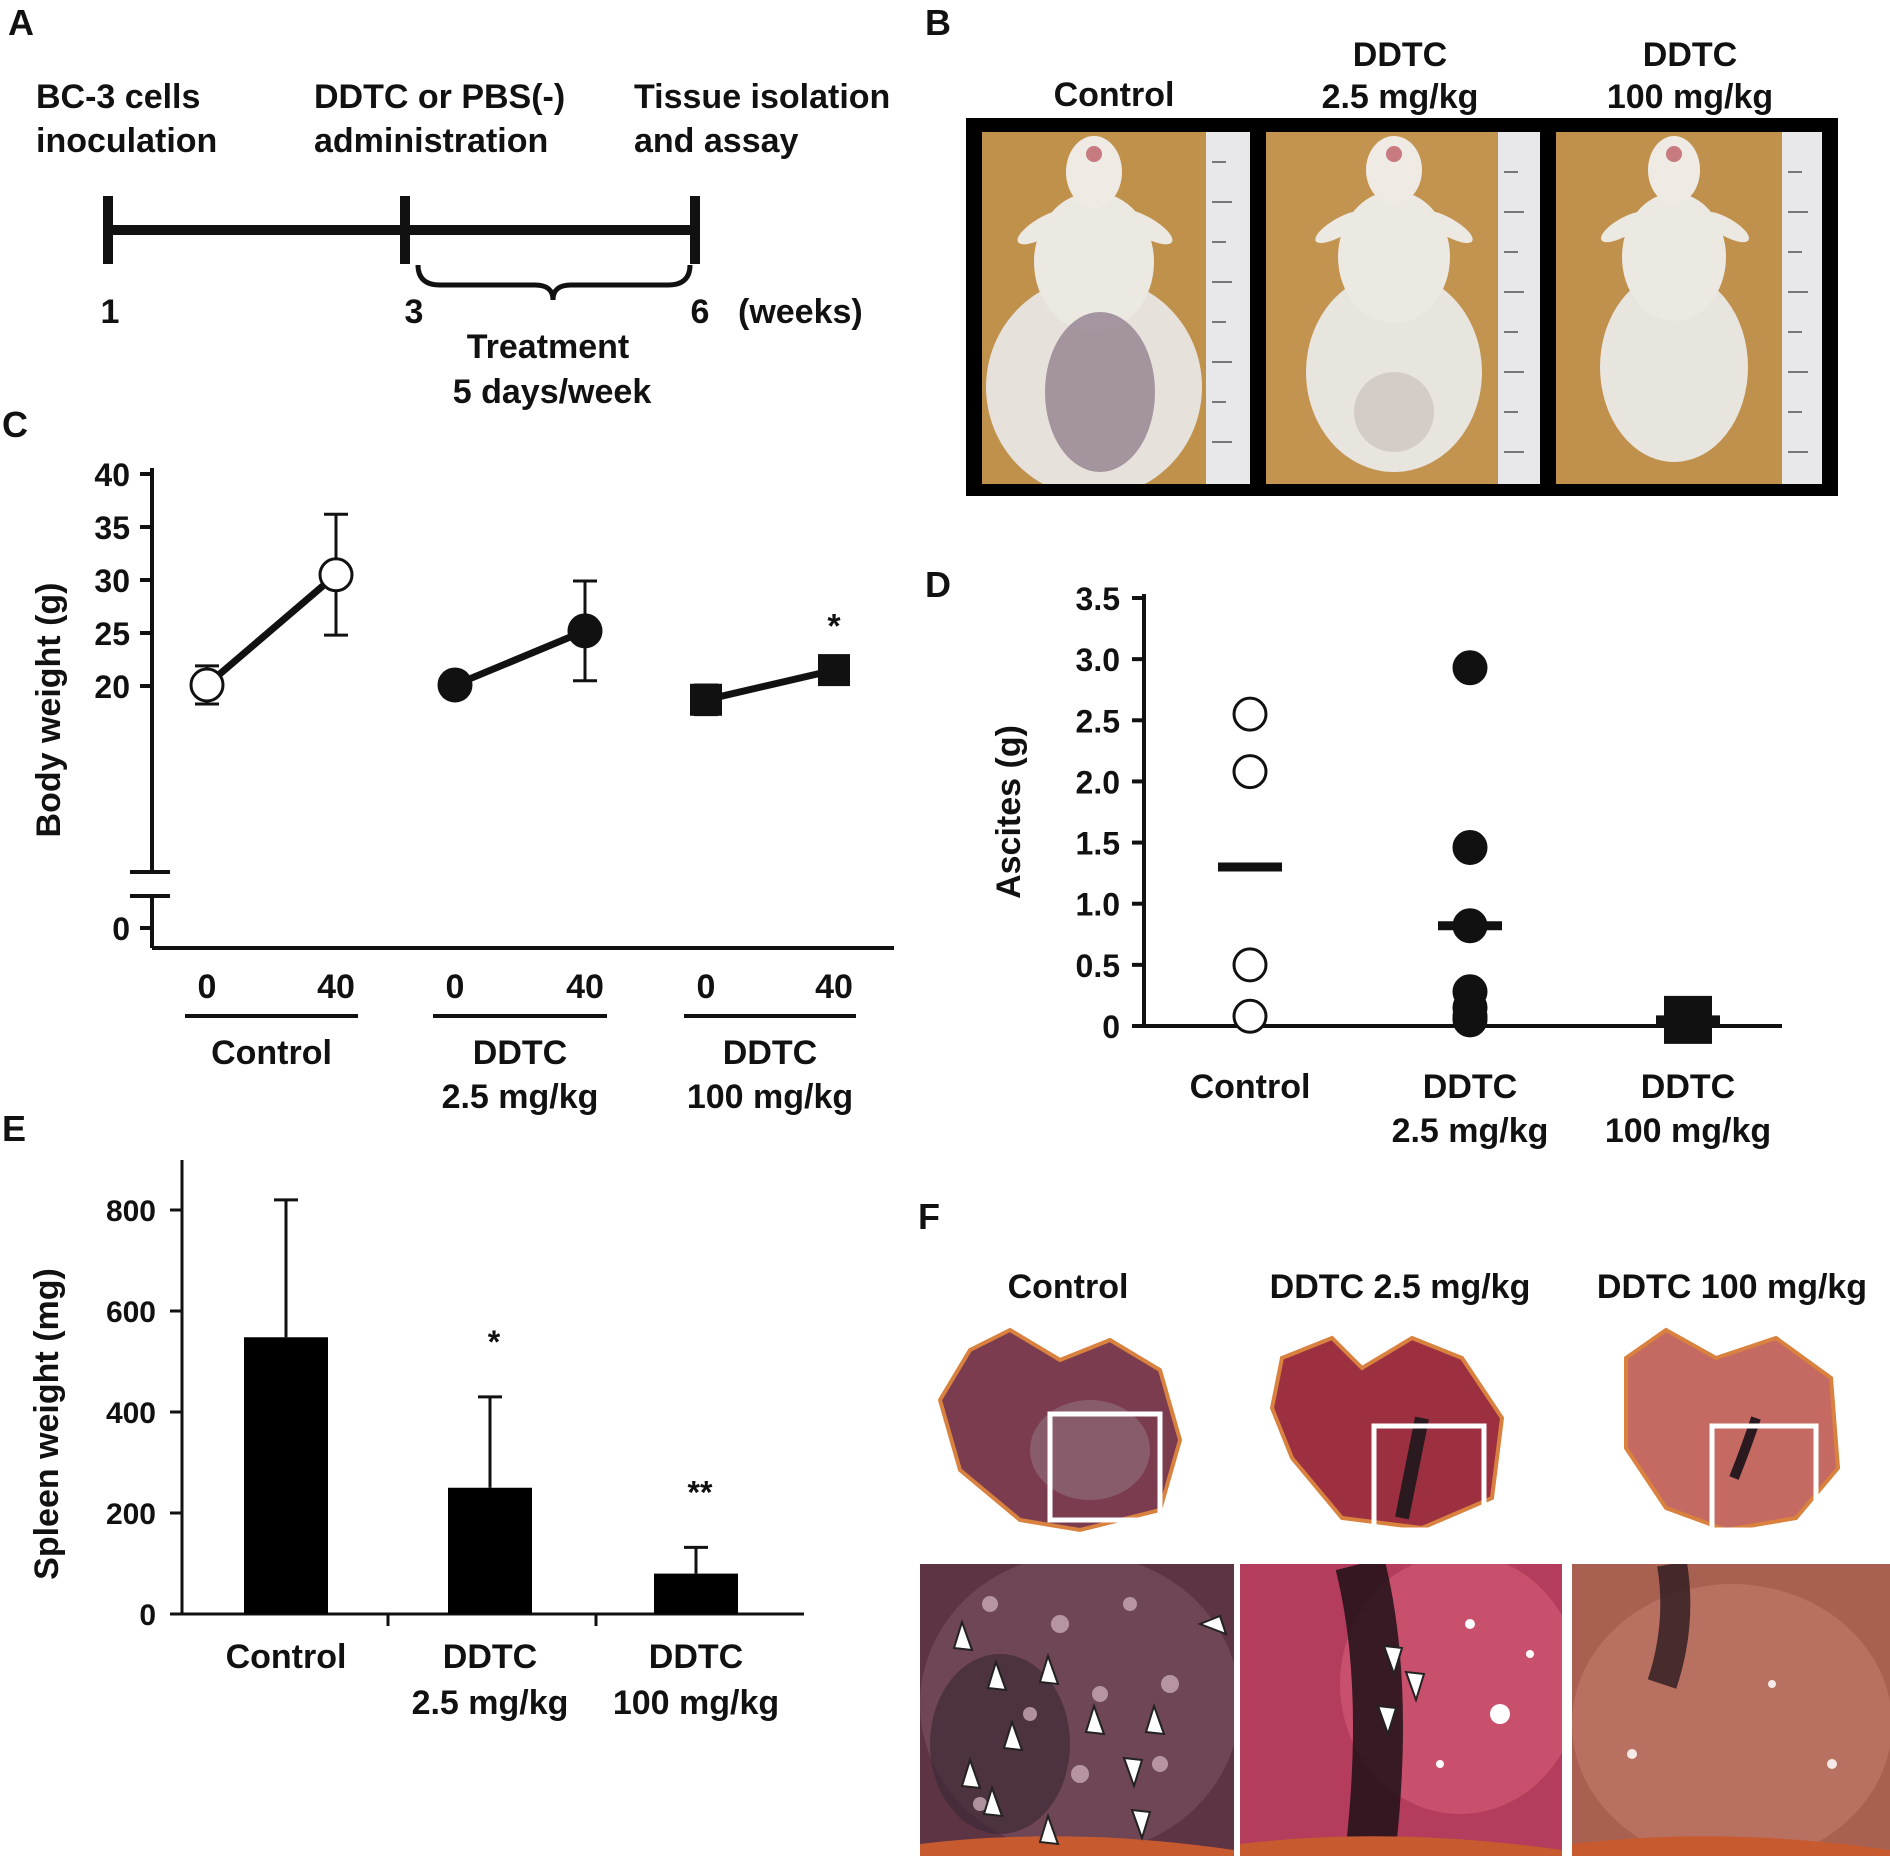 The height and width of the screenshot is (1856, 1890). Describe the element at coordinates (1098, 660) in the screenshot. I see `y-tick-label: 3.0` at that location.